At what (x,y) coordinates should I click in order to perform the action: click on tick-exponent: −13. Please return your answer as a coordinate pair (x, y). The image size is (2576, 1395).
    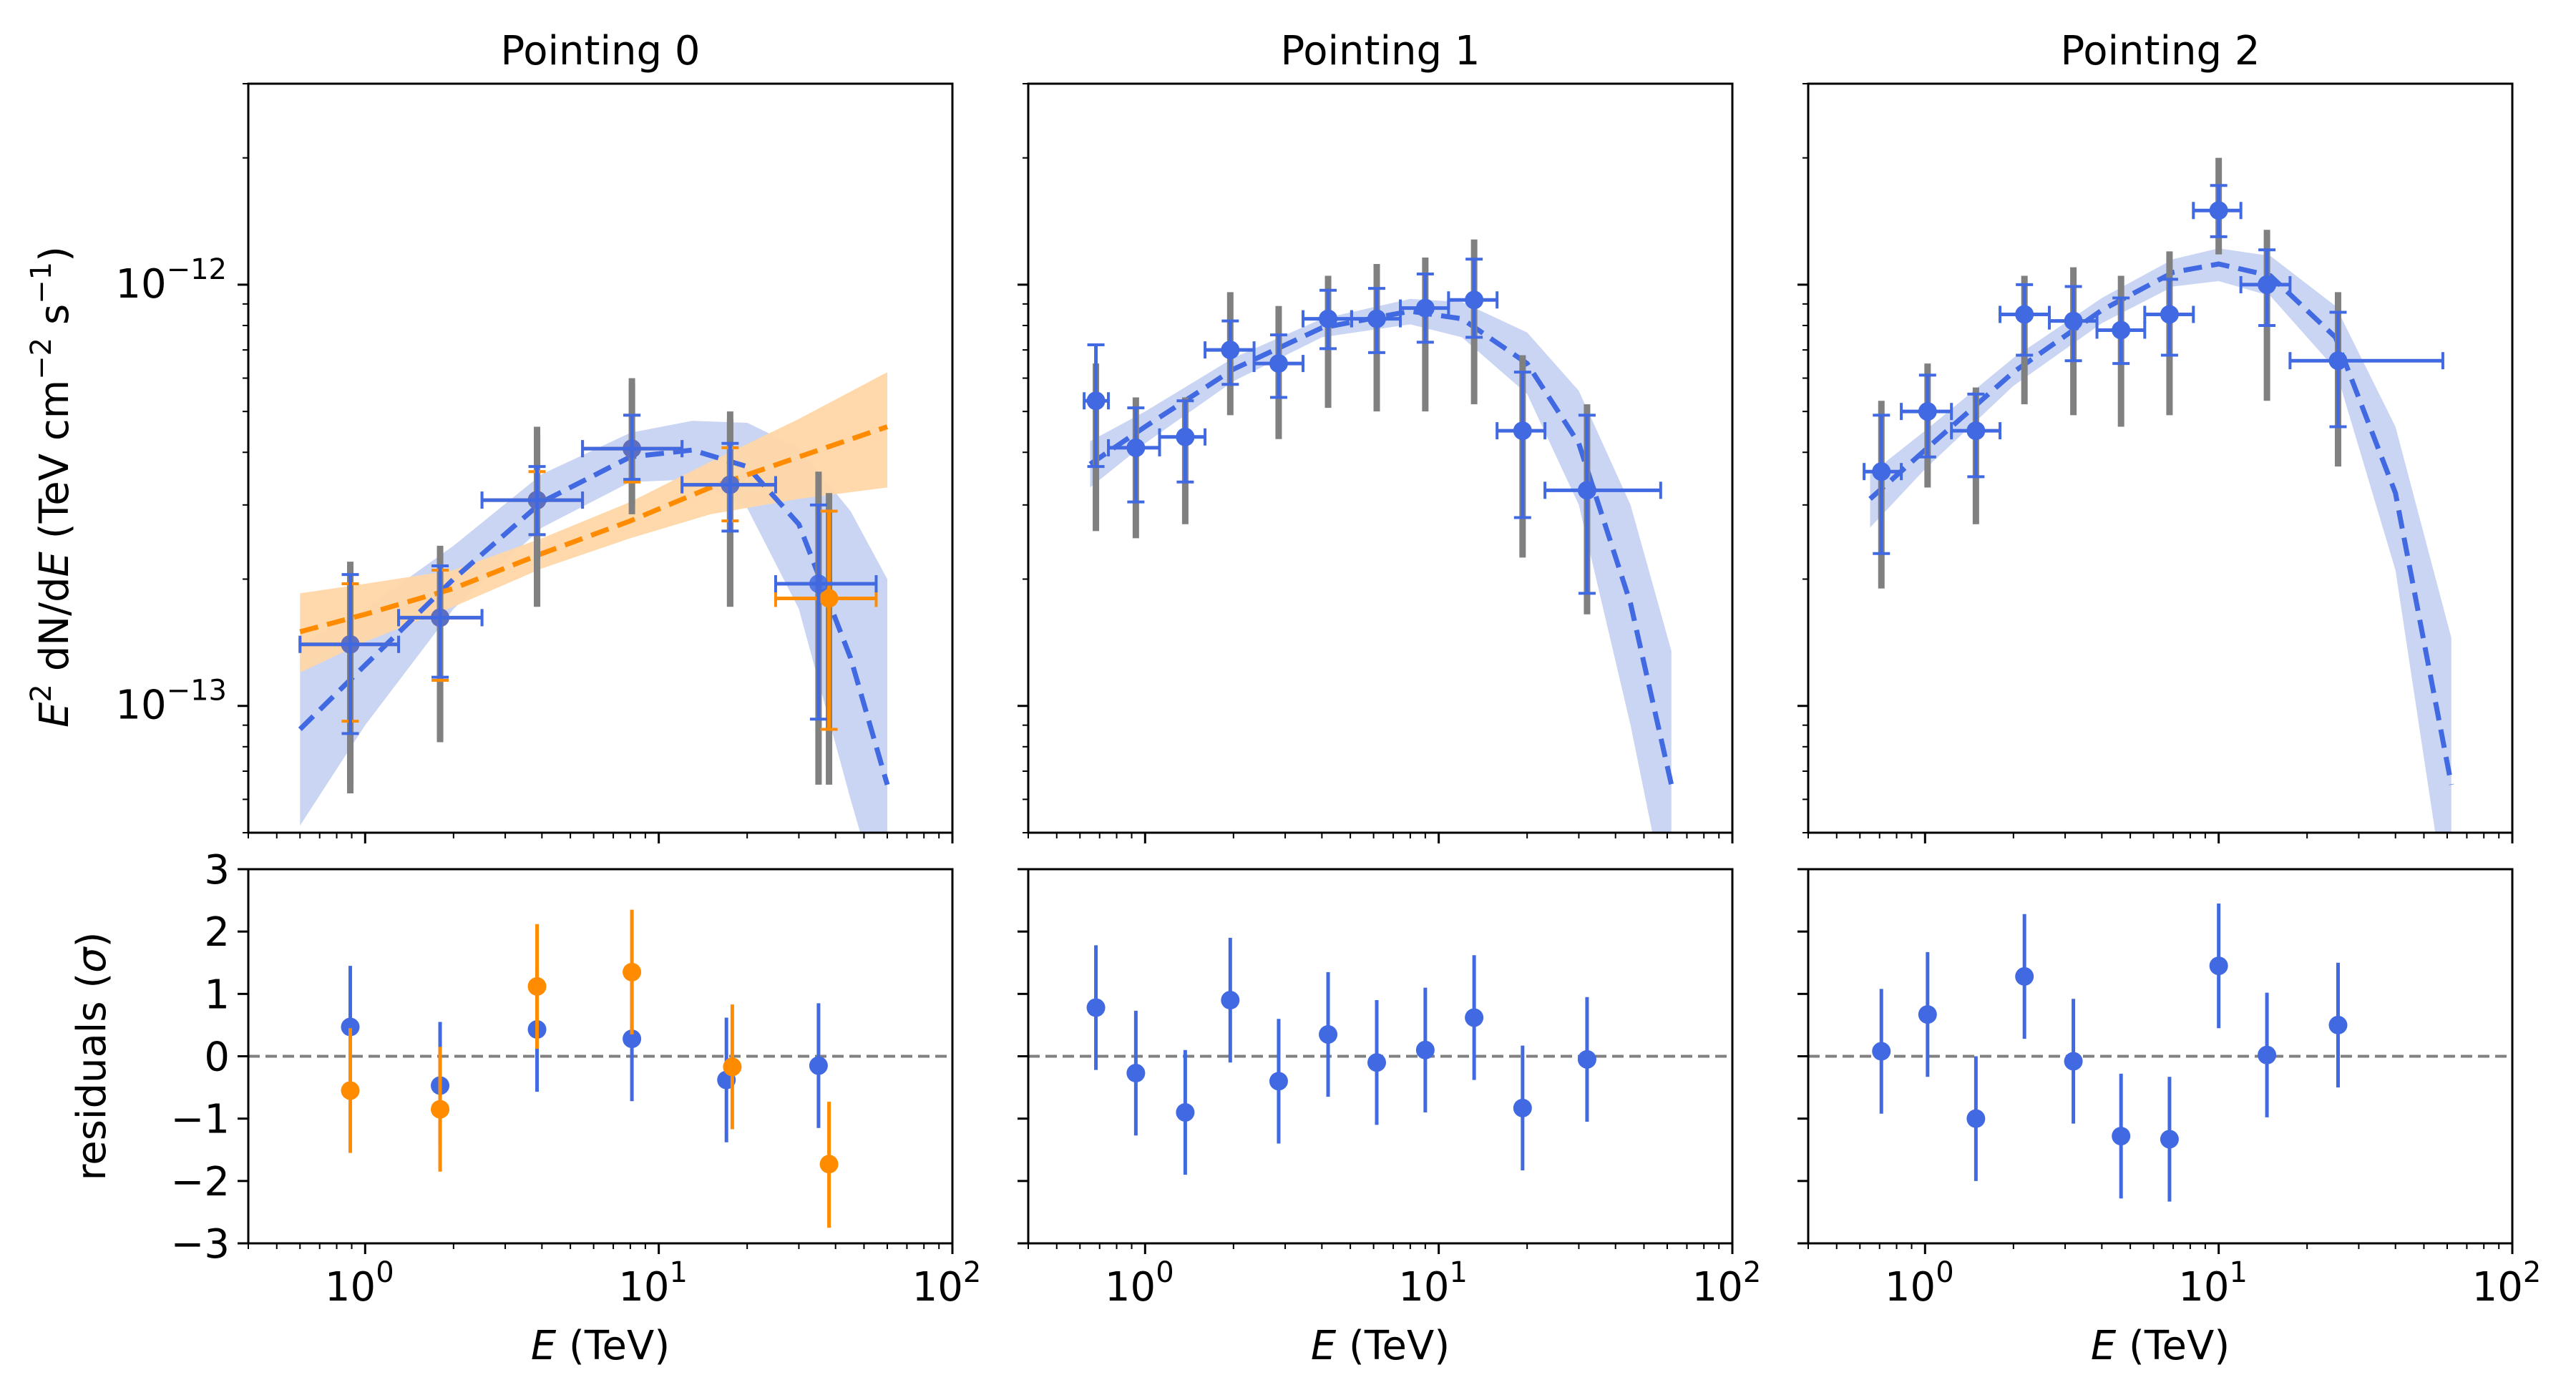
    Looking at the image, I should click on (197, 691).